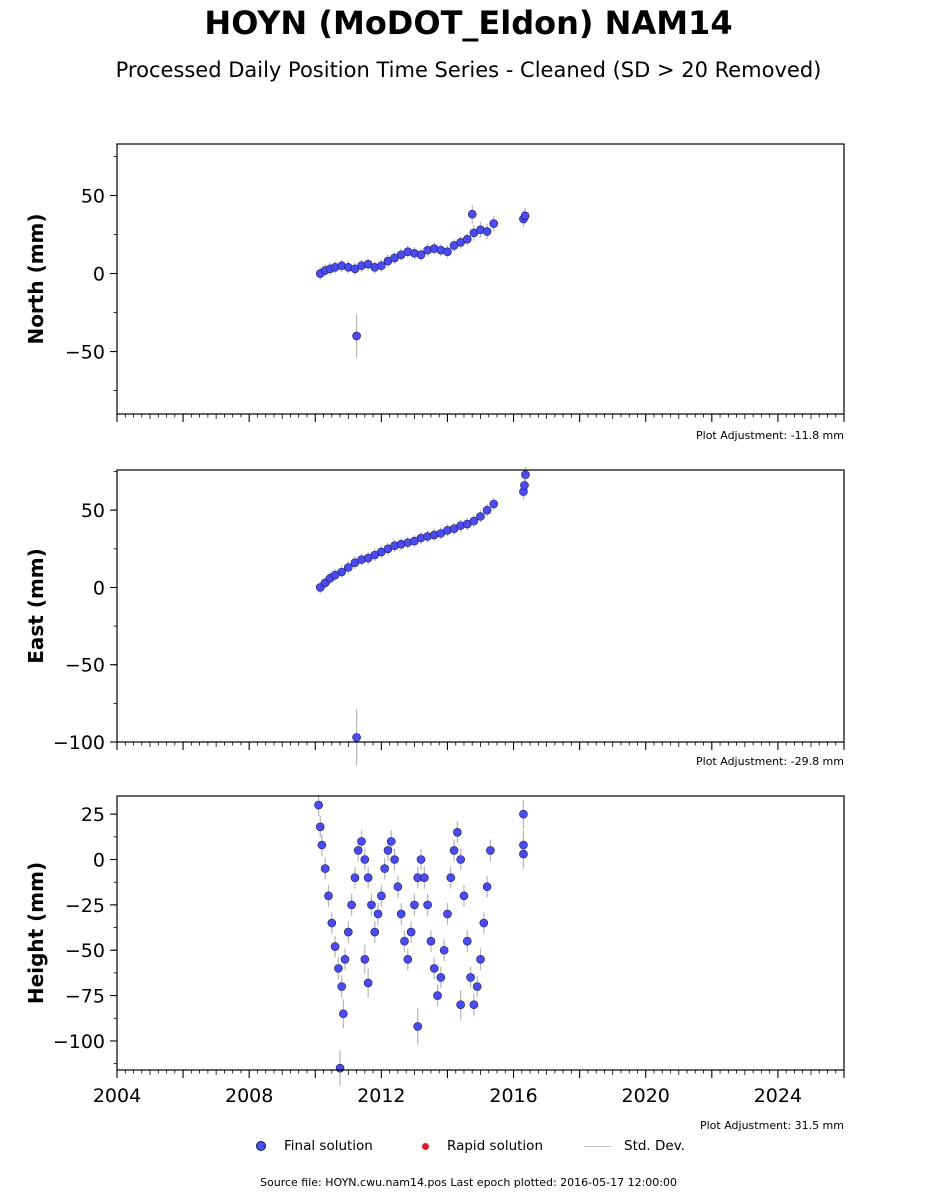  What do you see at coordinates (36, 278) in the screenshot?
I see `north-y-axis-label: North (mm)` at bounding box center [36, 278].